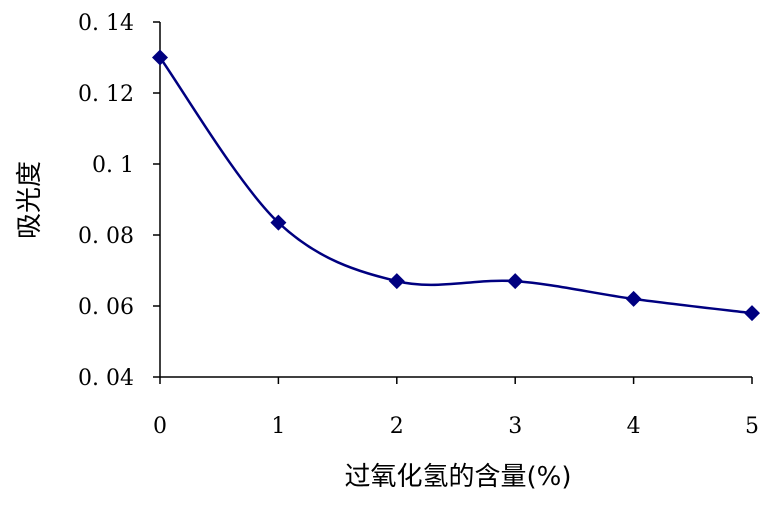 The height and width of the screenshot is (505, 770). What do you see at coordinates (106, 23) in the screenshot?
I see `y-tick-label: 0. 14` at bounding box center [106, 23].